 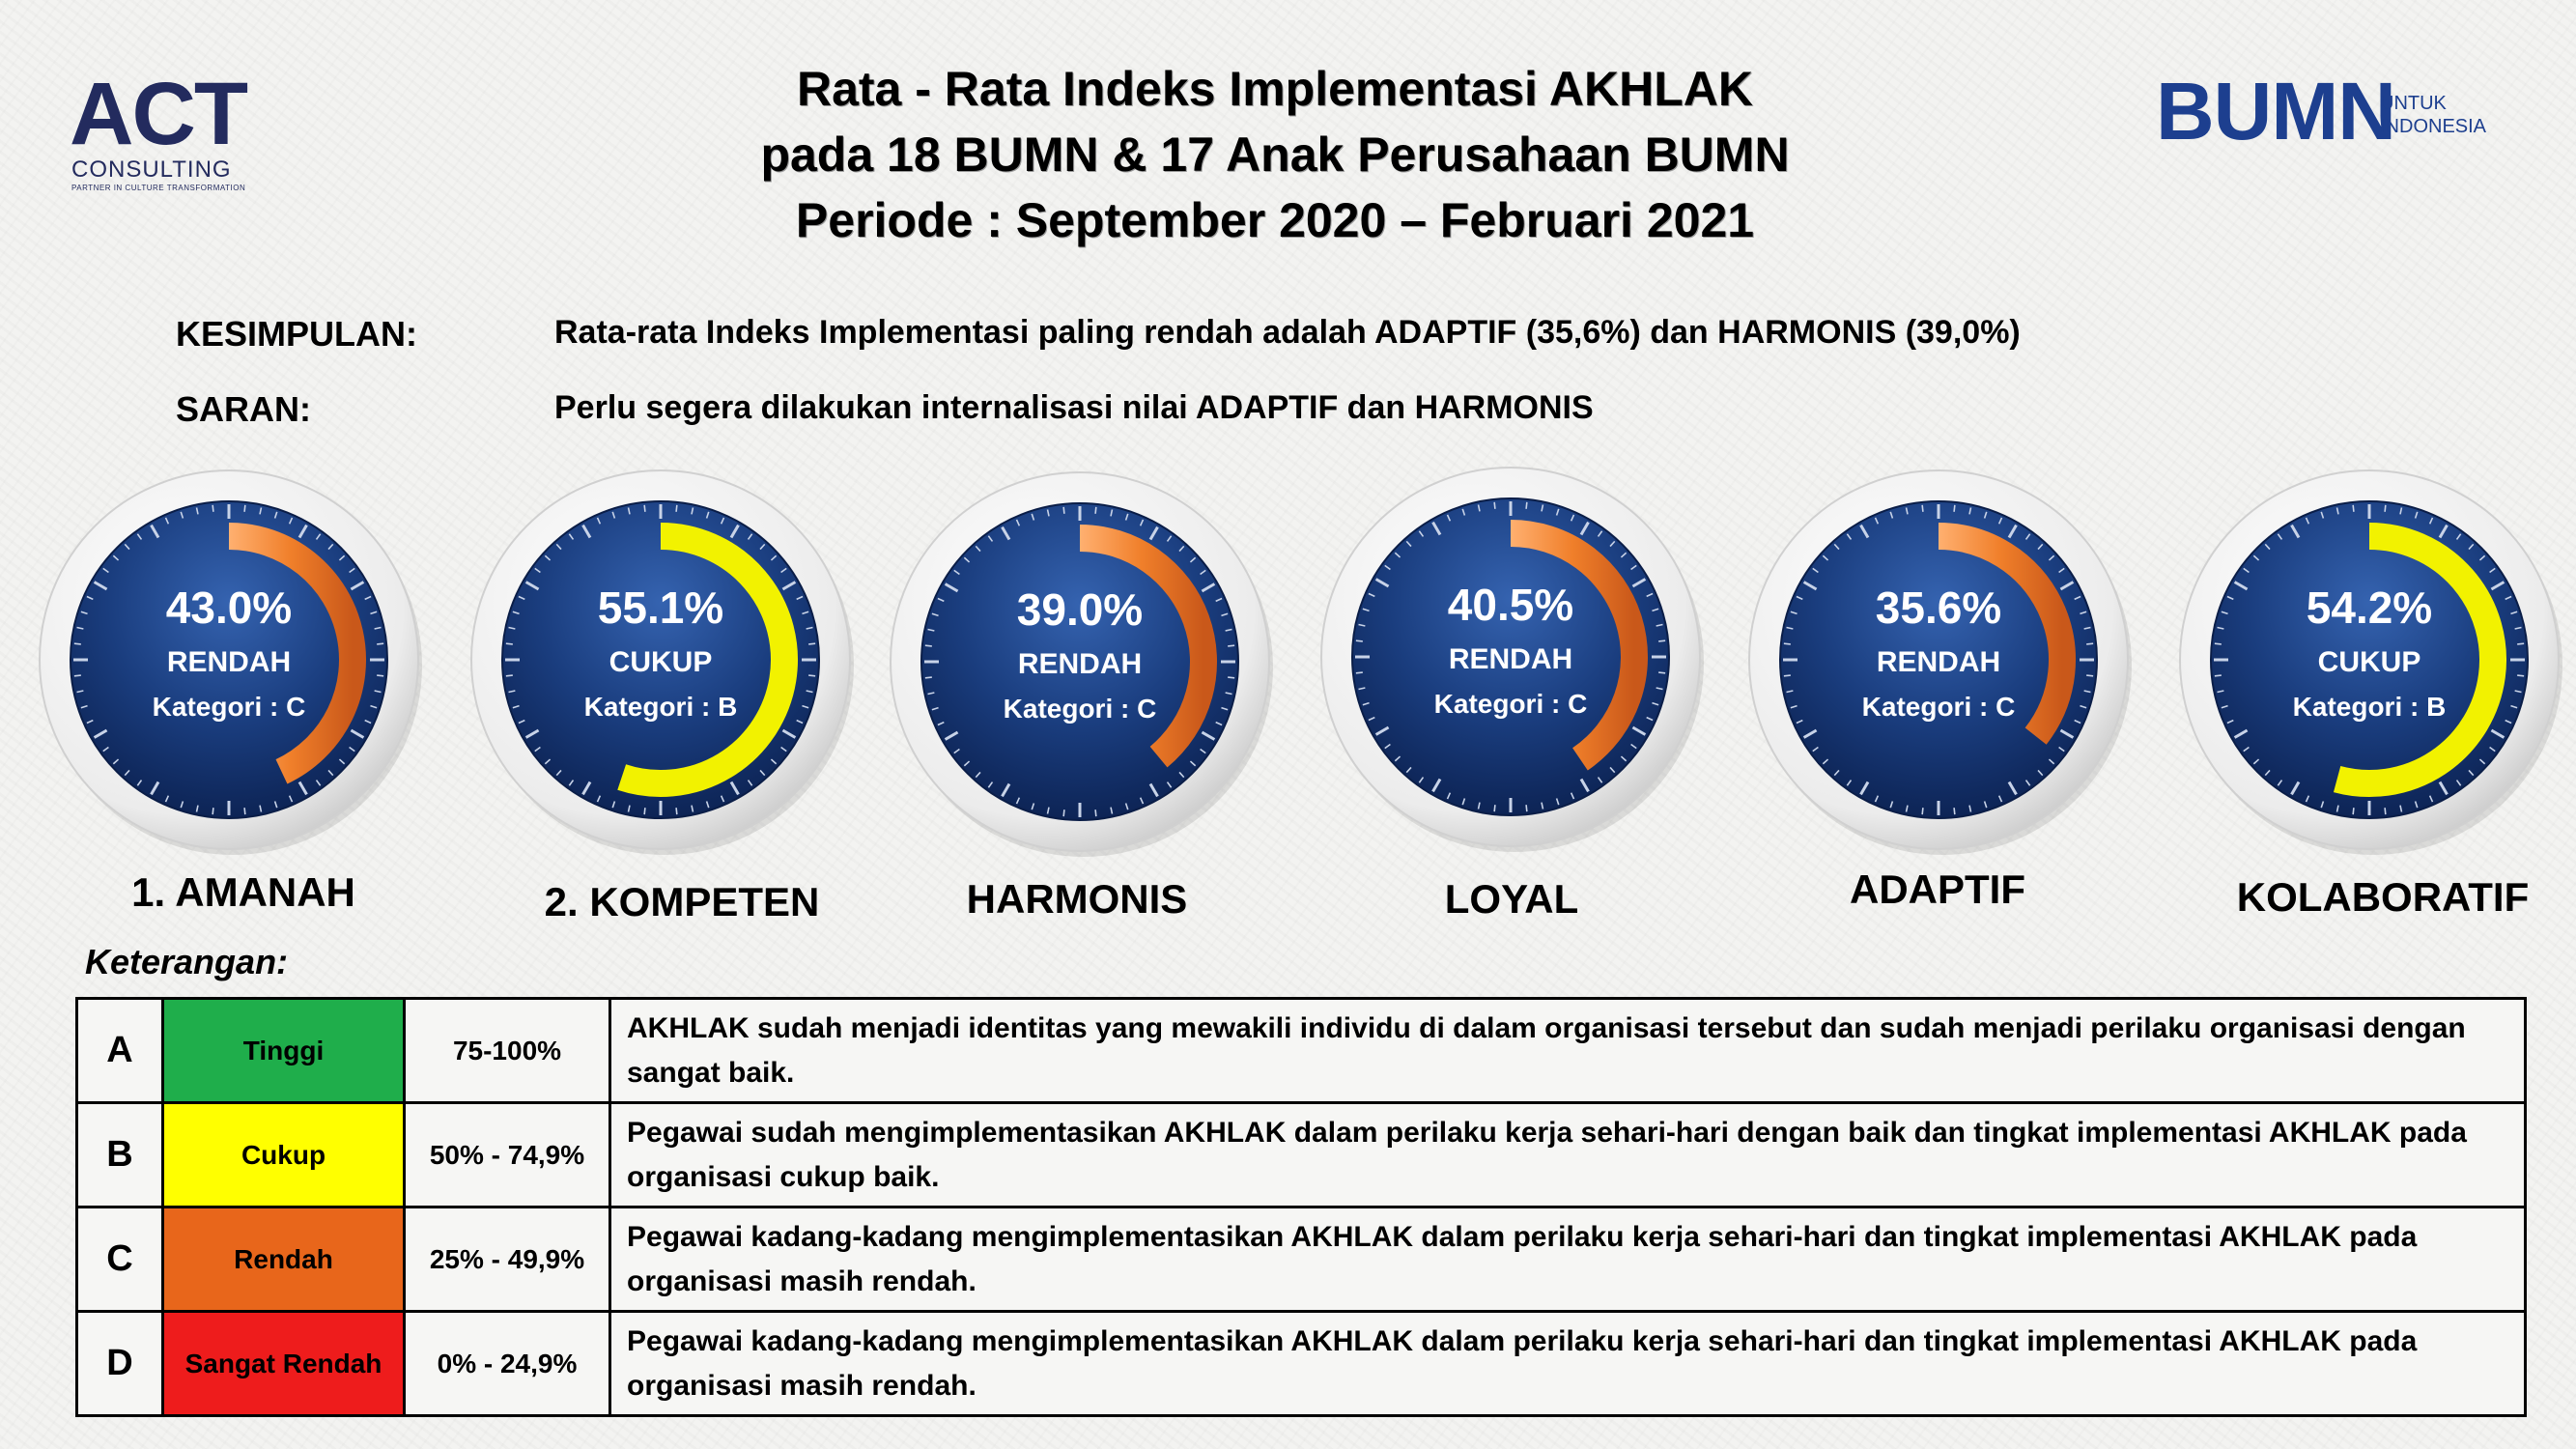 I want to click on saran-label: SARAN:, so click(x=243, y=409).